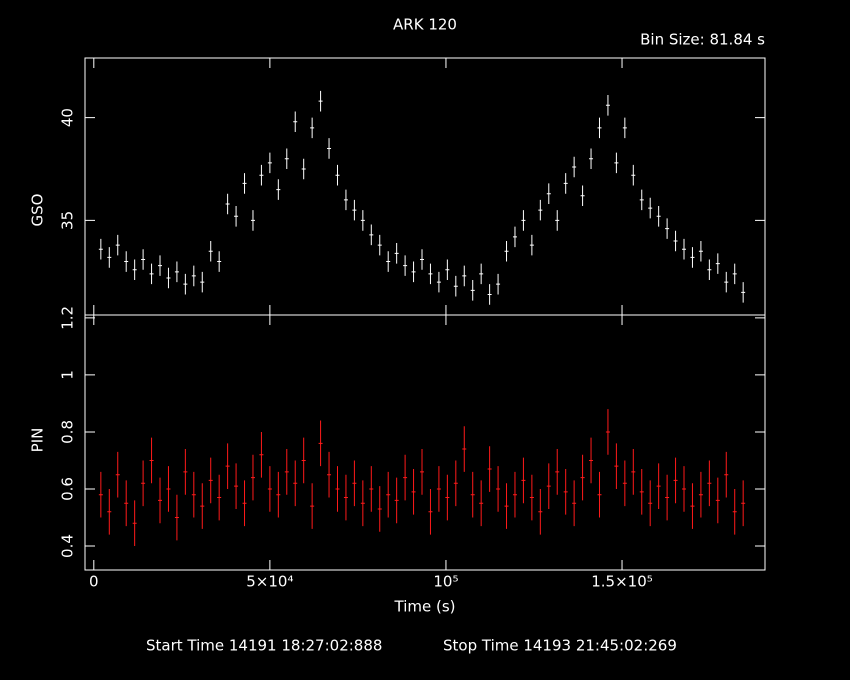 The width and height of the screenshot is (850, 680). What do you see at coordinates (68, 432) in the screenshot?
I see `y-tick-label: 0.8` at bounding box center [68, 432].